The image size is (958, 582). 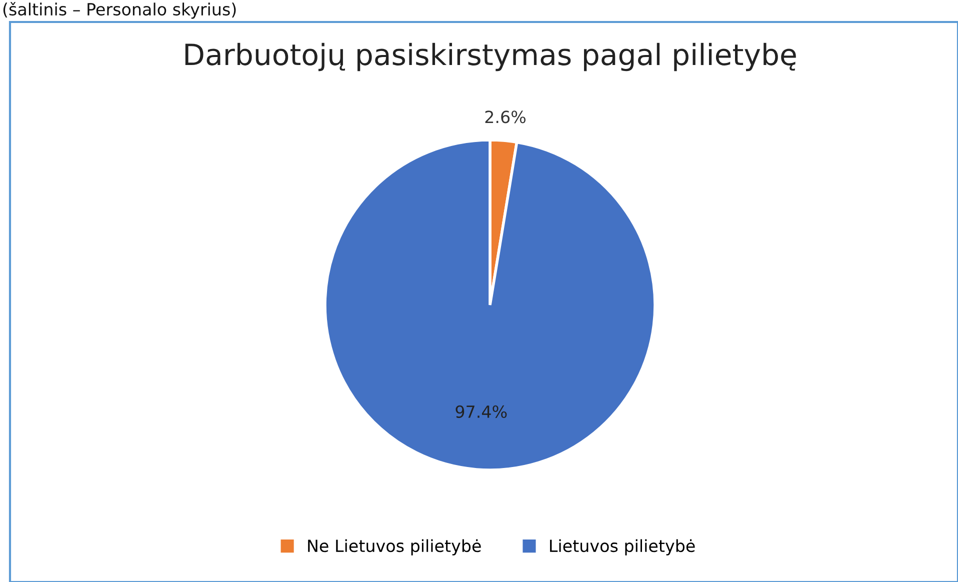 I want to click on data-label: 97.4%, so click(x=481, y=411).